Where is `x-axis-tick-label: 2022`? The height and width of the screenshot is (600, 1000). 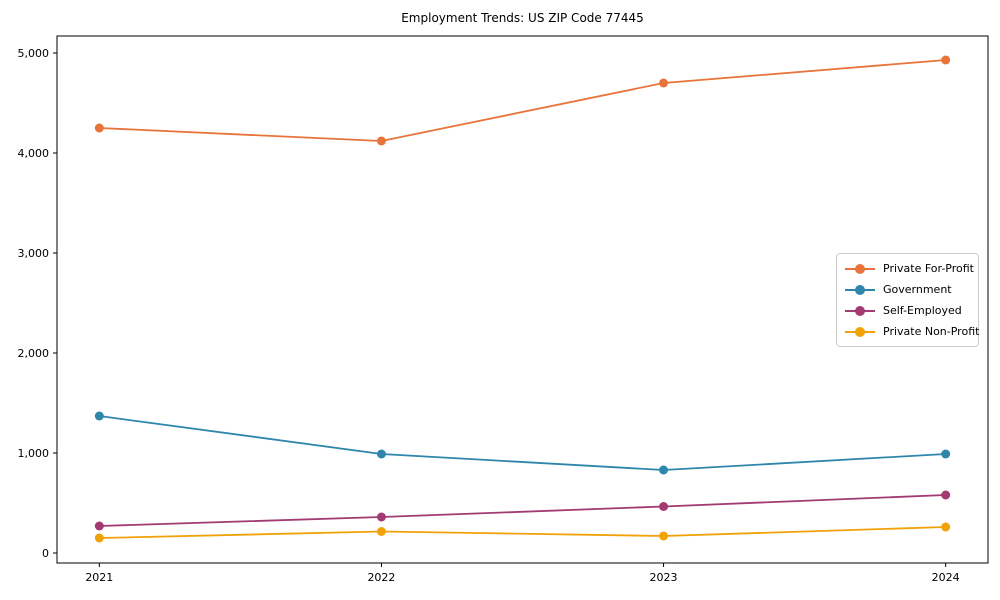 x-axis-tick-label: 2022 is located at coordinates (381, 577).